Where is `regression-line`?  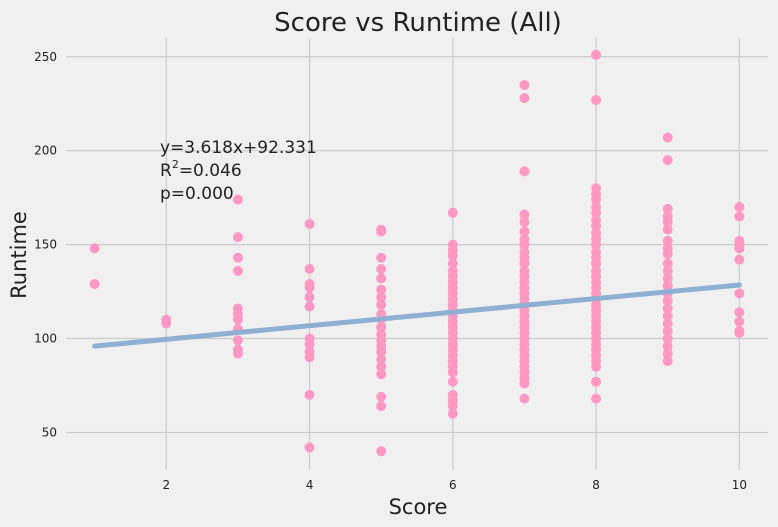 regression-line is located at coordinates (417, 315).